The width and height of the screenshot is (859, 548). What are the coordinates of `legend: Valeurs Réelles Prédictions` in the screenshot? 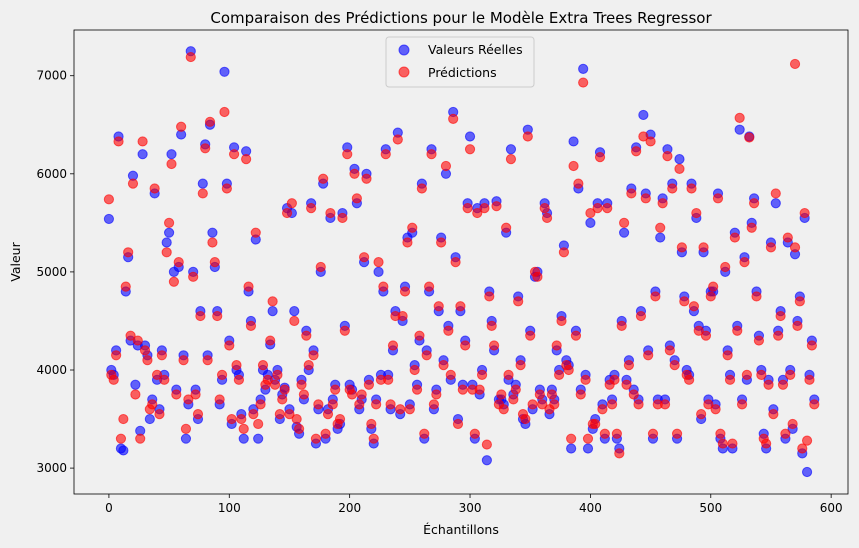 It's located at (460, 62).